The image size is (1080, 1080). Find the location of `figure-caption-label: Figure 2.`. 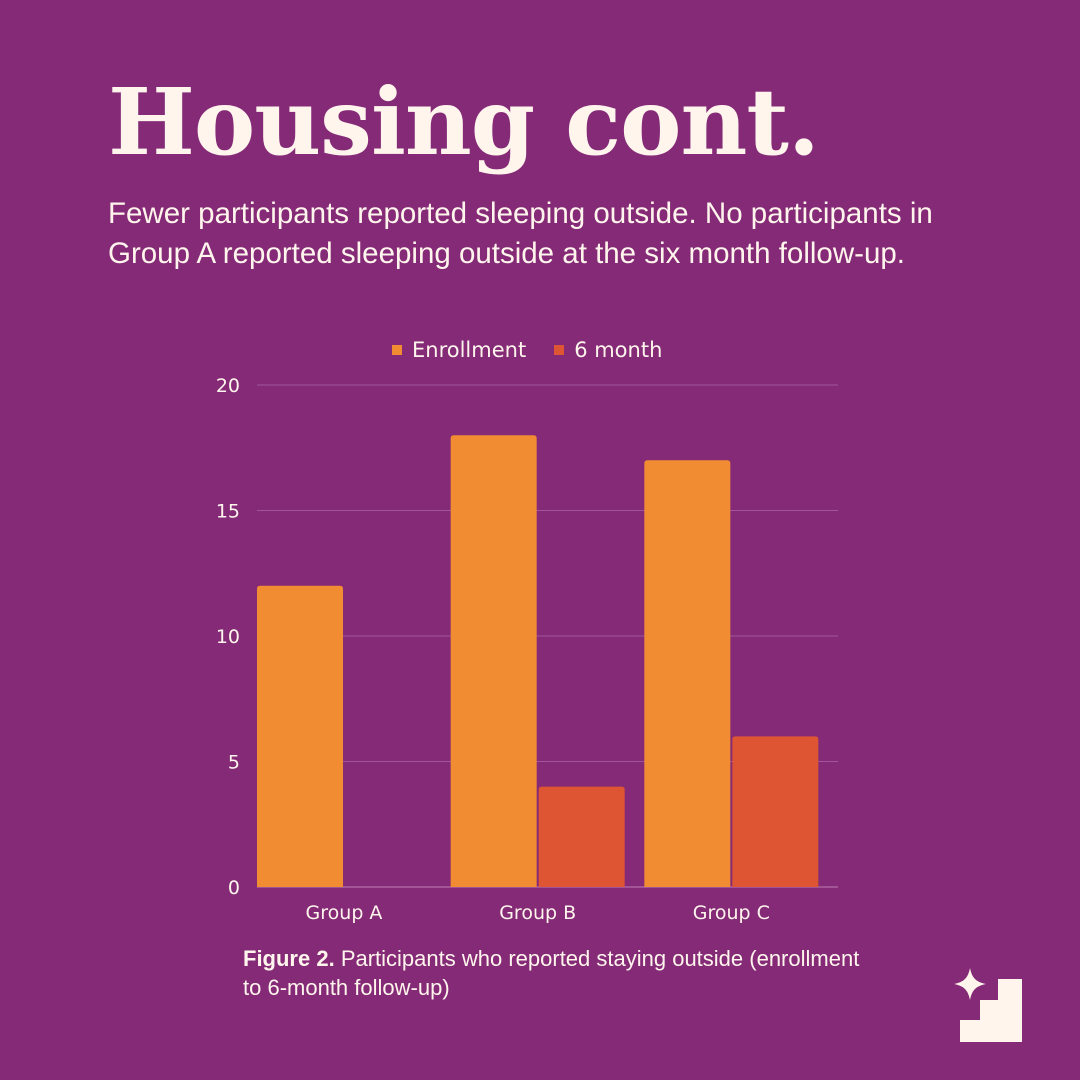

figure-caption-label: Figure 2. is located at coordinates (289, 958).